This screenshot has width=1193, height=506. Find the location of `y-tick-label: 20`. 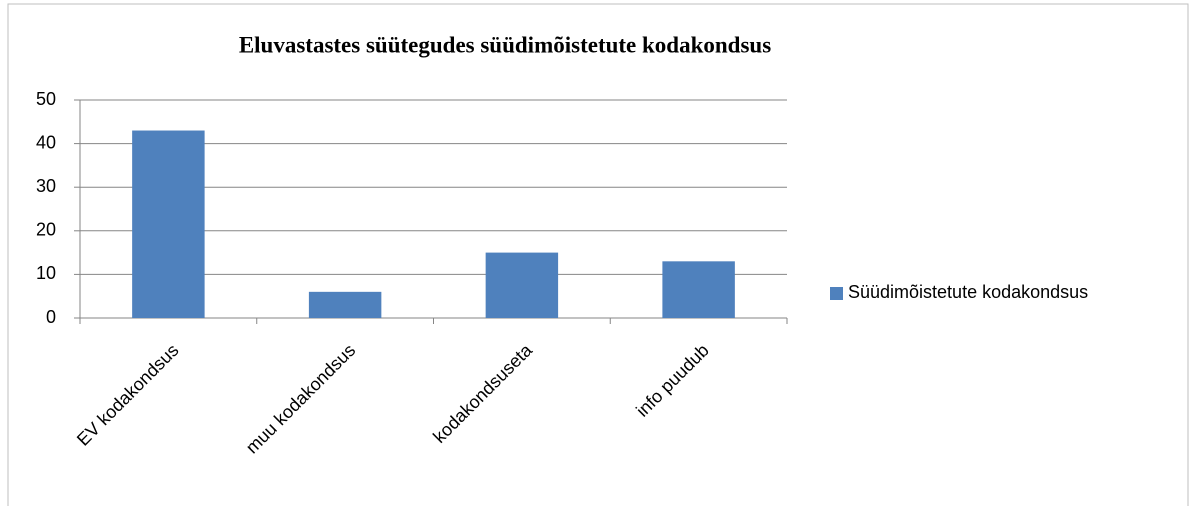

y-tick-label: 20 is located at coordinates (46, 230).